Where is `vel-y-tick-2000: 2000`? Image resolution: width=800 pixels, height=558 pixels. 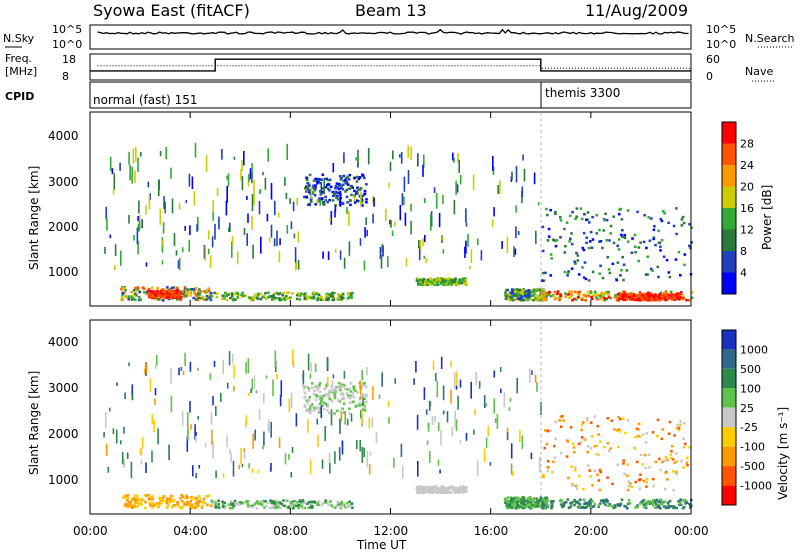 vel-y-tick-2000: 2000 is located at coordinates (63, 434).